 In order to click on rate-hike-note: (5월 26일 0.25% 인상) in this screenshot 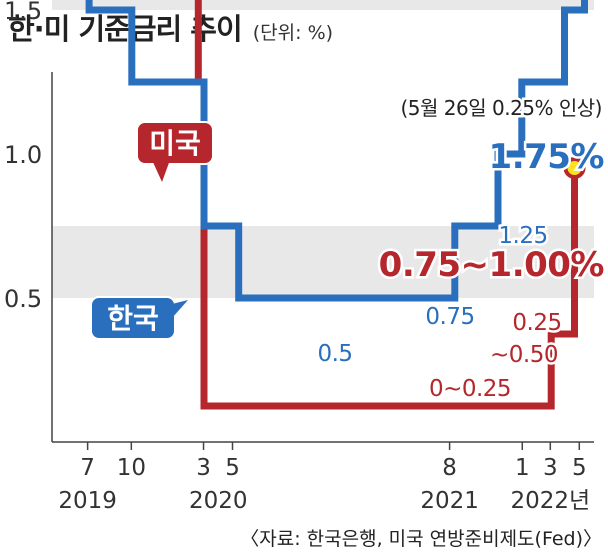, I will do `click(502, 108)`.